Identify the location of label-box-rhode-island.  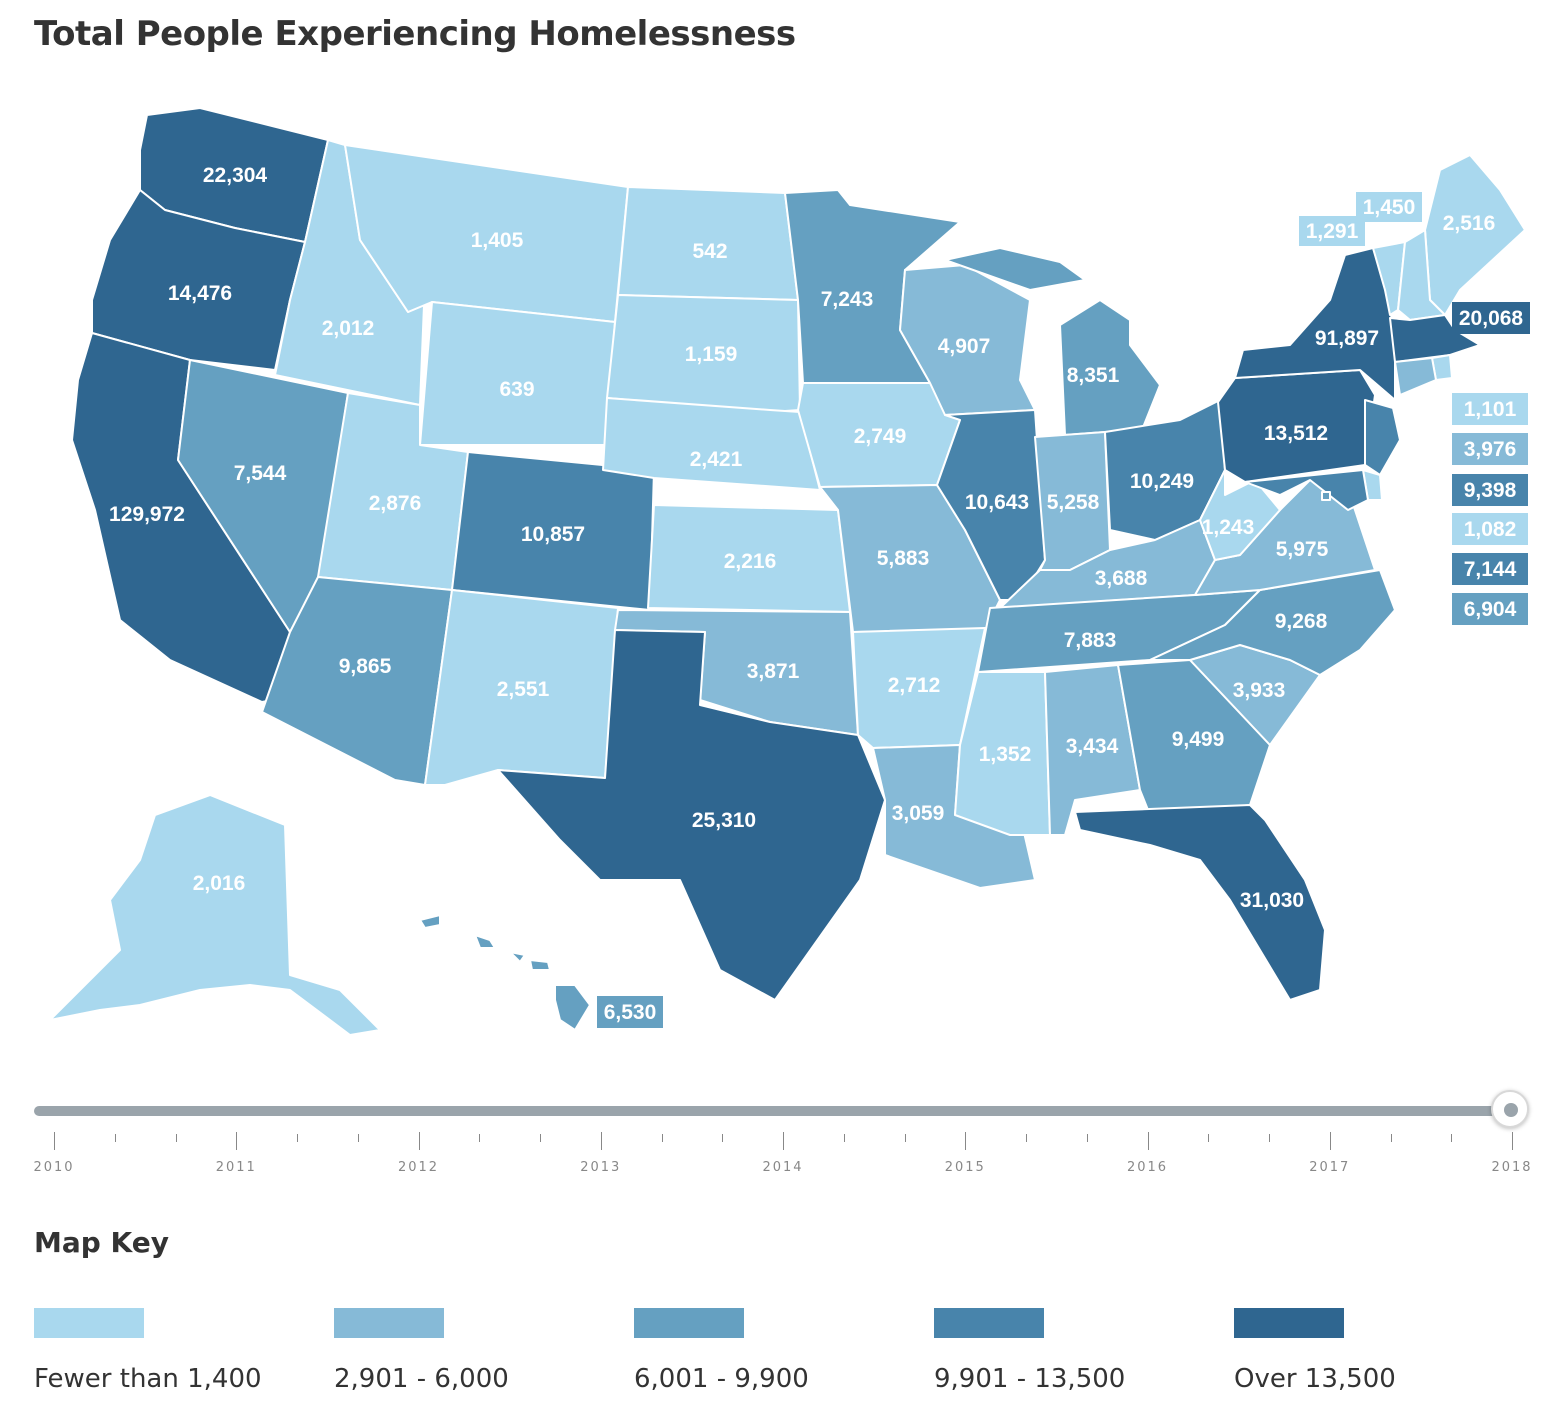
(1490, 409).